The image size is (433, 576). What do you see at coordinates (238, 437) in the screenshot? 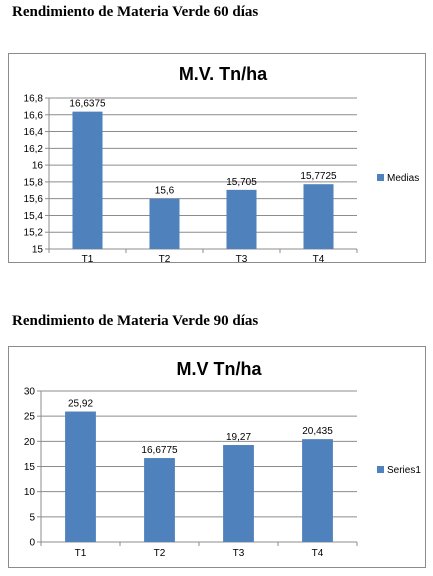
I see `data-label: 19,27` at bounding box center [238, 437].